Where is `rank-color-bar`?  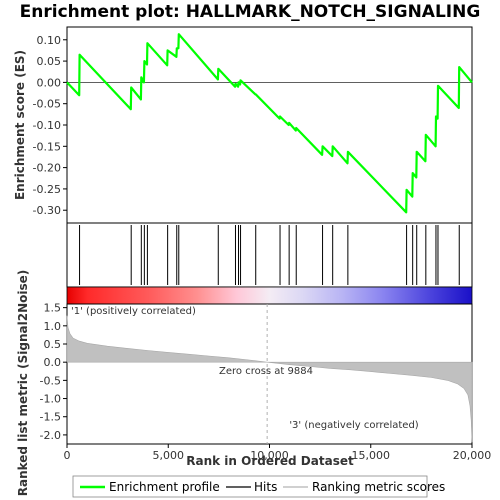
rank-color-bar is located at coordinates (269, 295).